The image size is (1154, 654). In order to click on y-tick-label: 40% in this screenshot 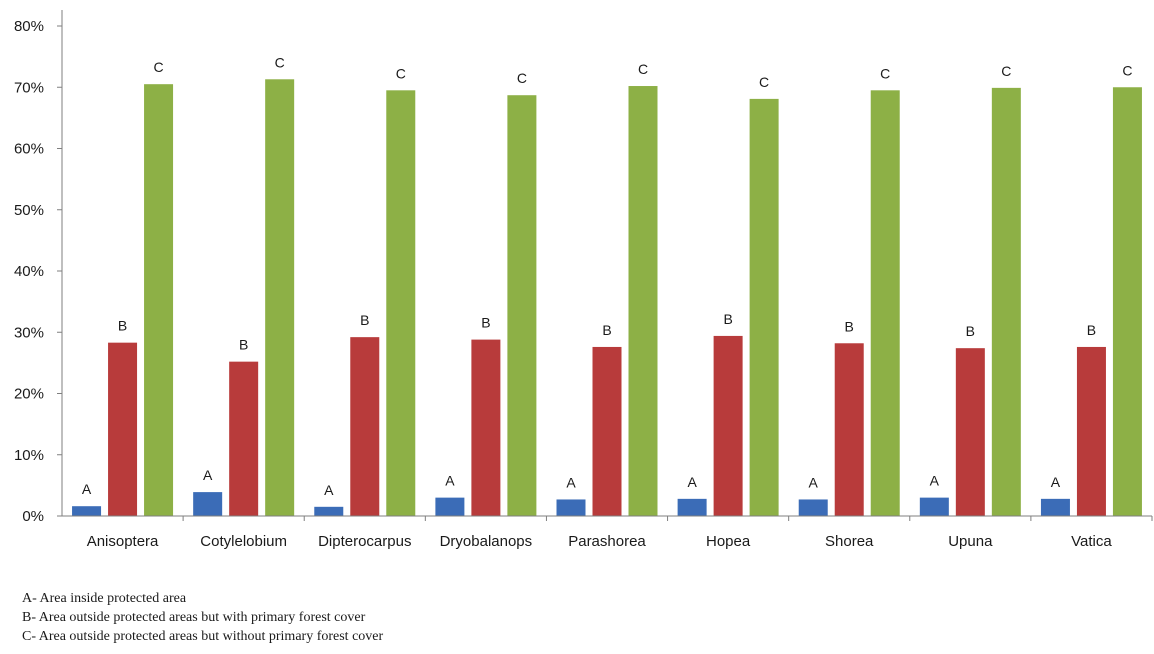, I will do `click(29, 271)`.